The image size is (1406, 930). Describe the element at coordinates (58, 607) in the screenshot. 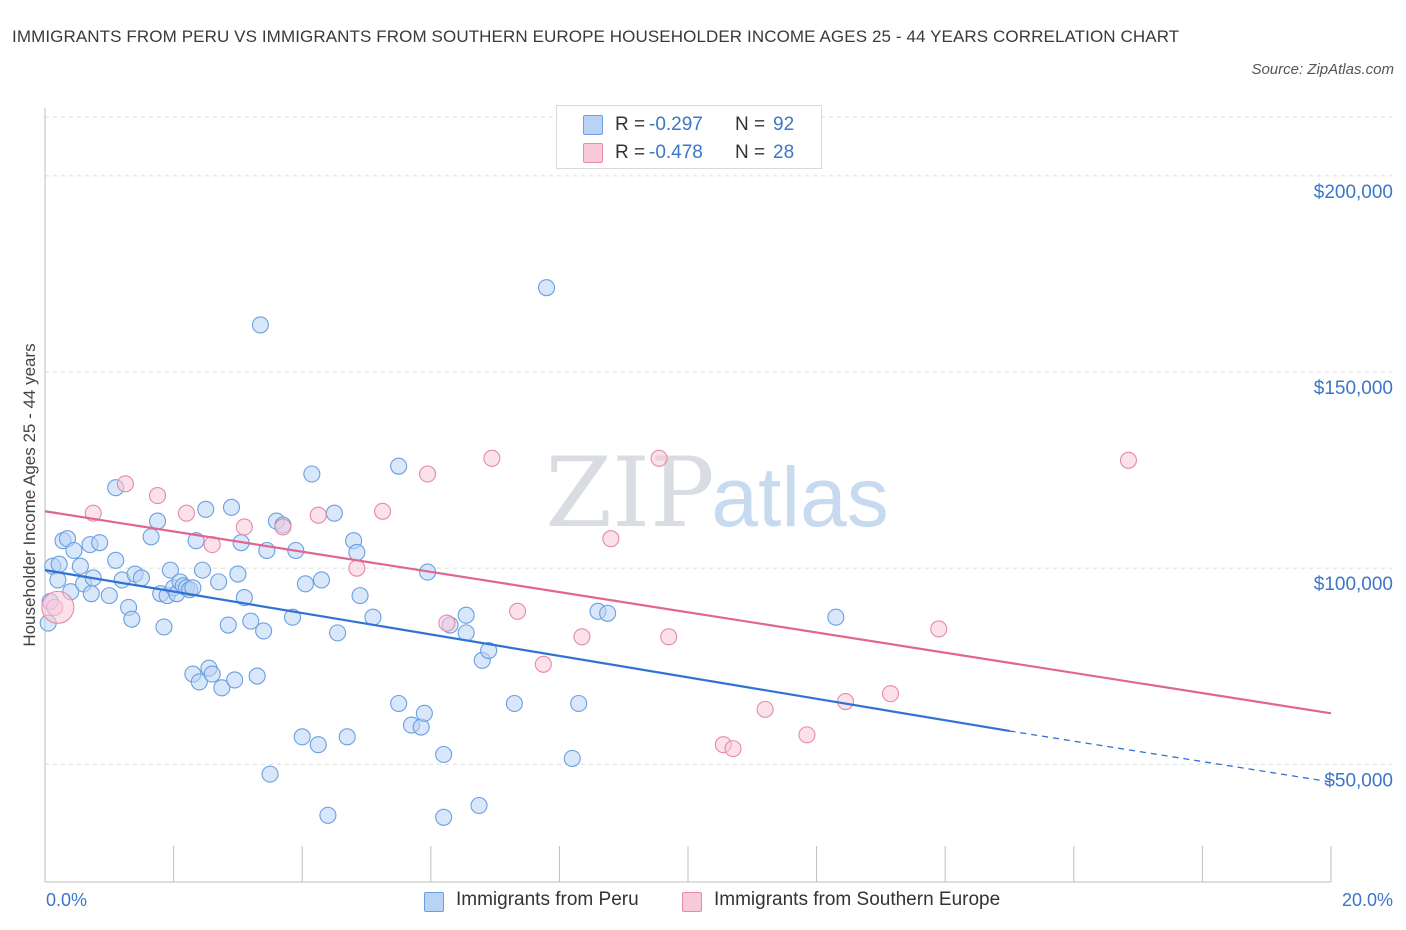

I see `southern-europe-point-large` at that location.